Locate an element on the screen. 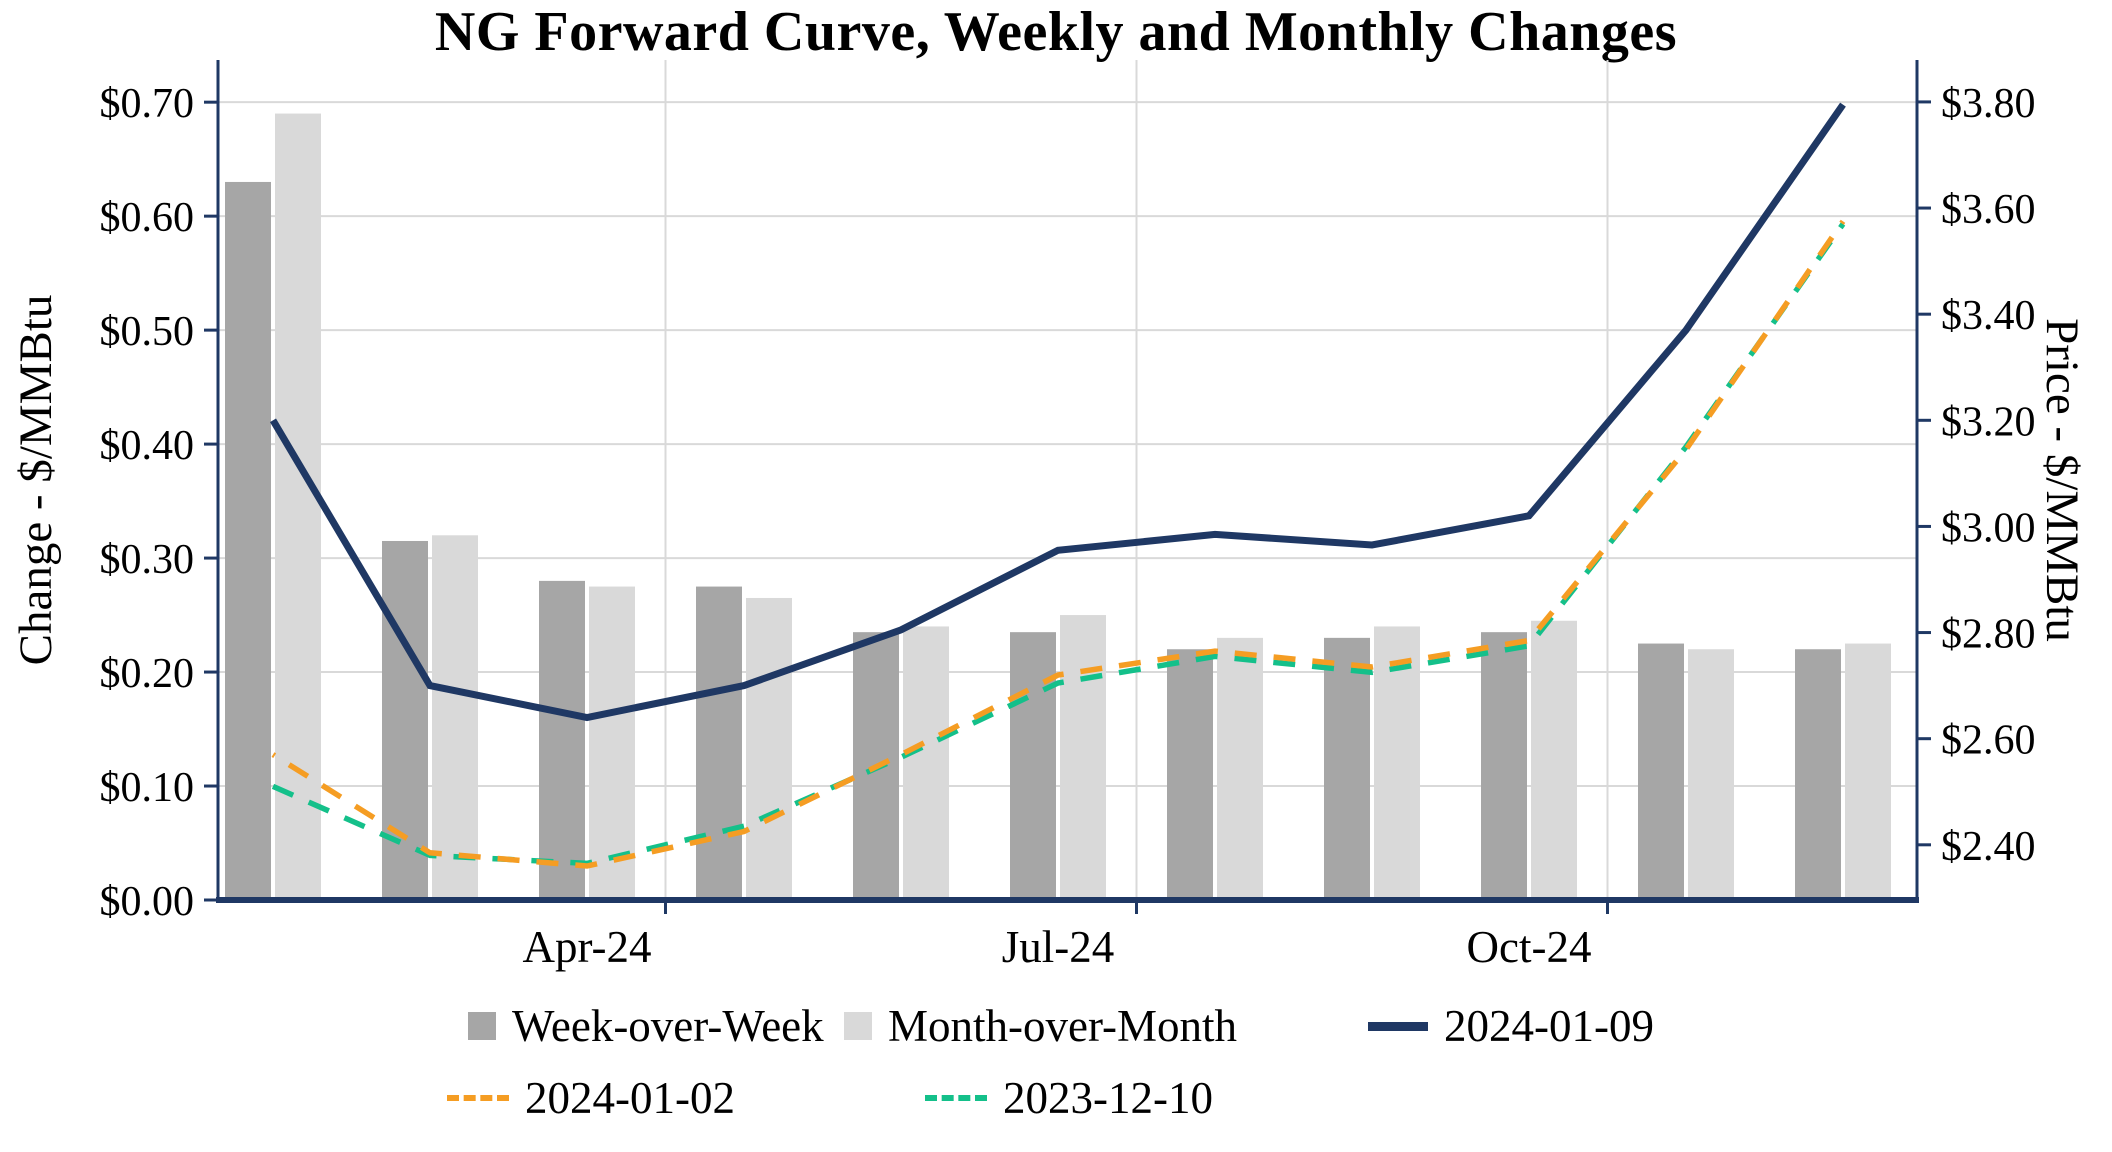 The width and height of the screenshot is (2112, 1152). left-tick-label: $0.50 is located at coordinates (147, 332).